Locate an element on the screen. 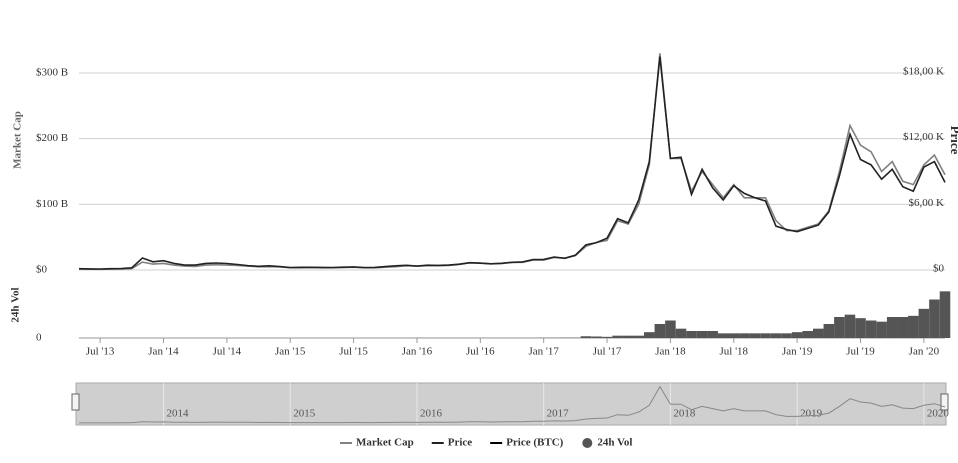 The image size is (958, 463). navigator-tick-label: 2014 is located at coordinates (177, 414).